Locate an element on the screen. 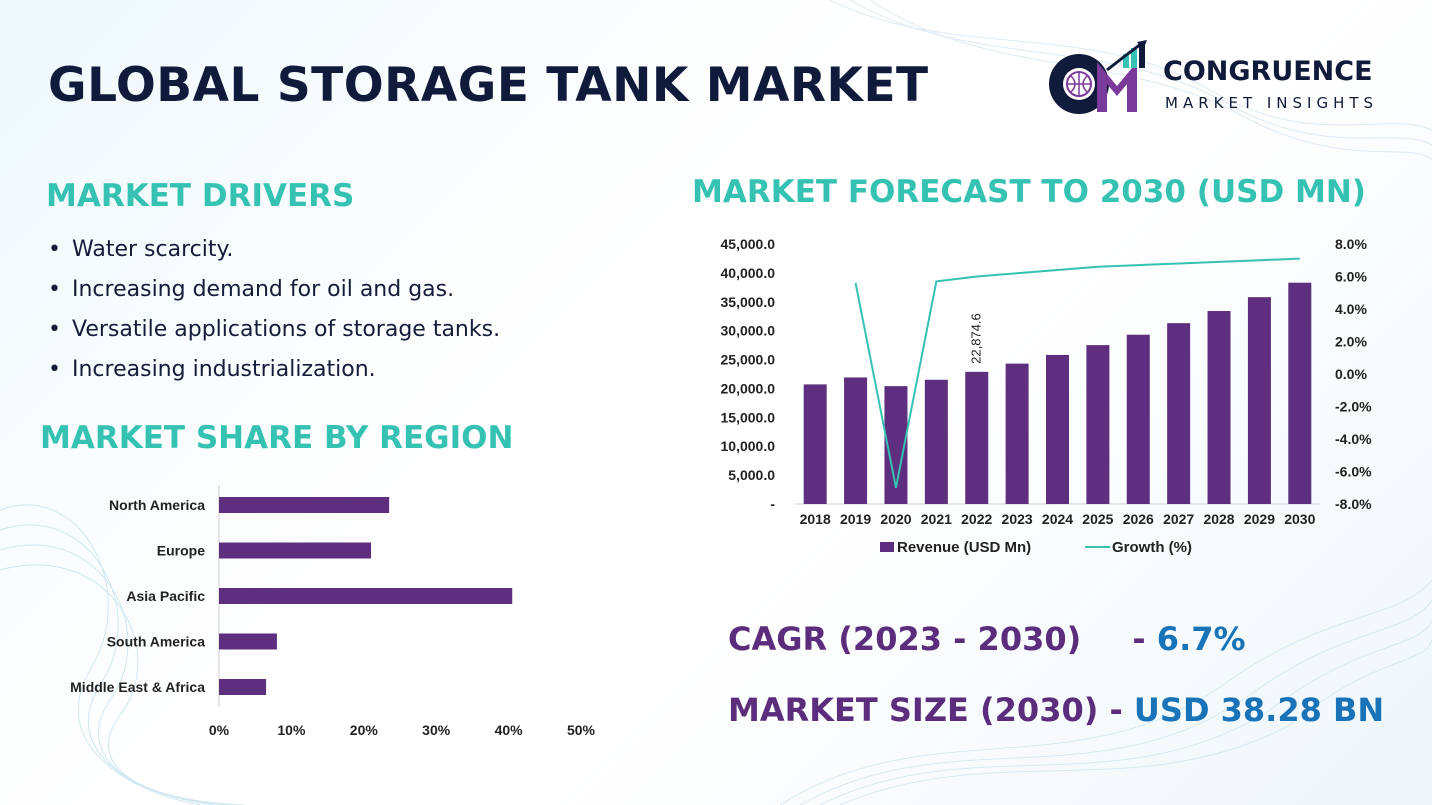 Image resolution: width=1432 pixels, height=805 pixels. logo-subtitle: MARKET INSIGHTS is located at coordinates (1272, 103).